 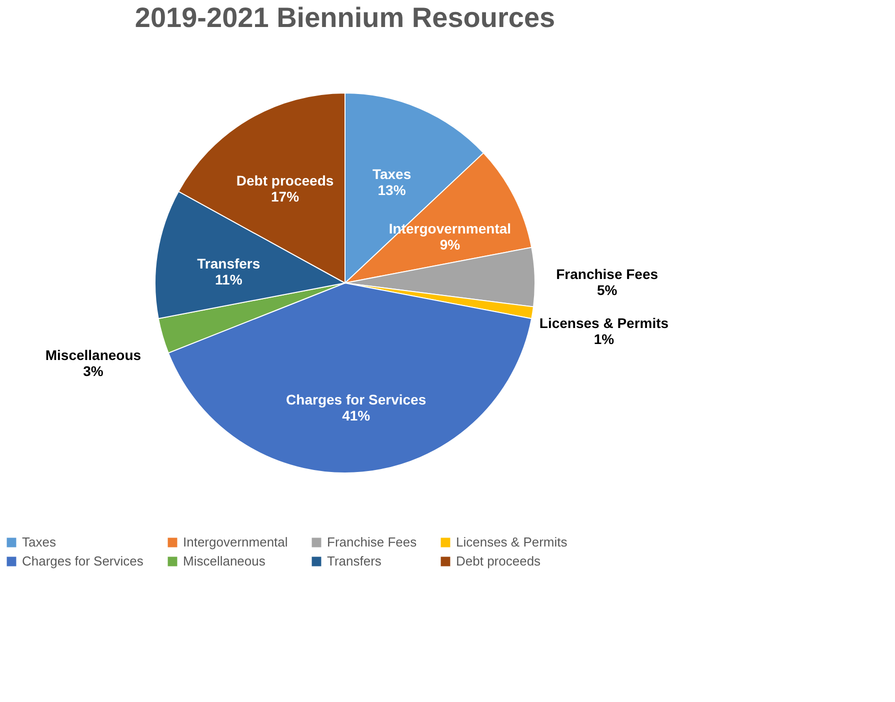 What do you see at coordinates (604, 339) in the screenshot?
I see `data-label: 1%` at bounding box center [604, 339].